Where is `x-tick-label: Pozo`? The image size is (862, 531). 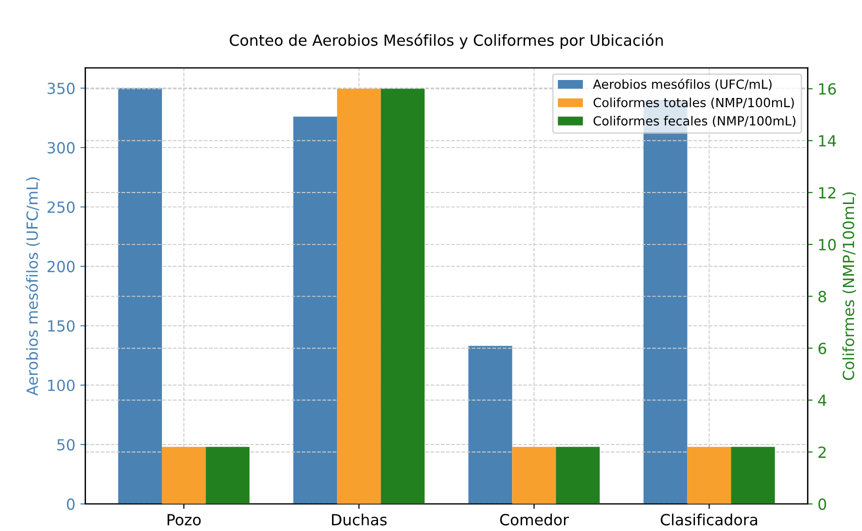 x-tick-label: Pozo is located at coordinates (184, 520).